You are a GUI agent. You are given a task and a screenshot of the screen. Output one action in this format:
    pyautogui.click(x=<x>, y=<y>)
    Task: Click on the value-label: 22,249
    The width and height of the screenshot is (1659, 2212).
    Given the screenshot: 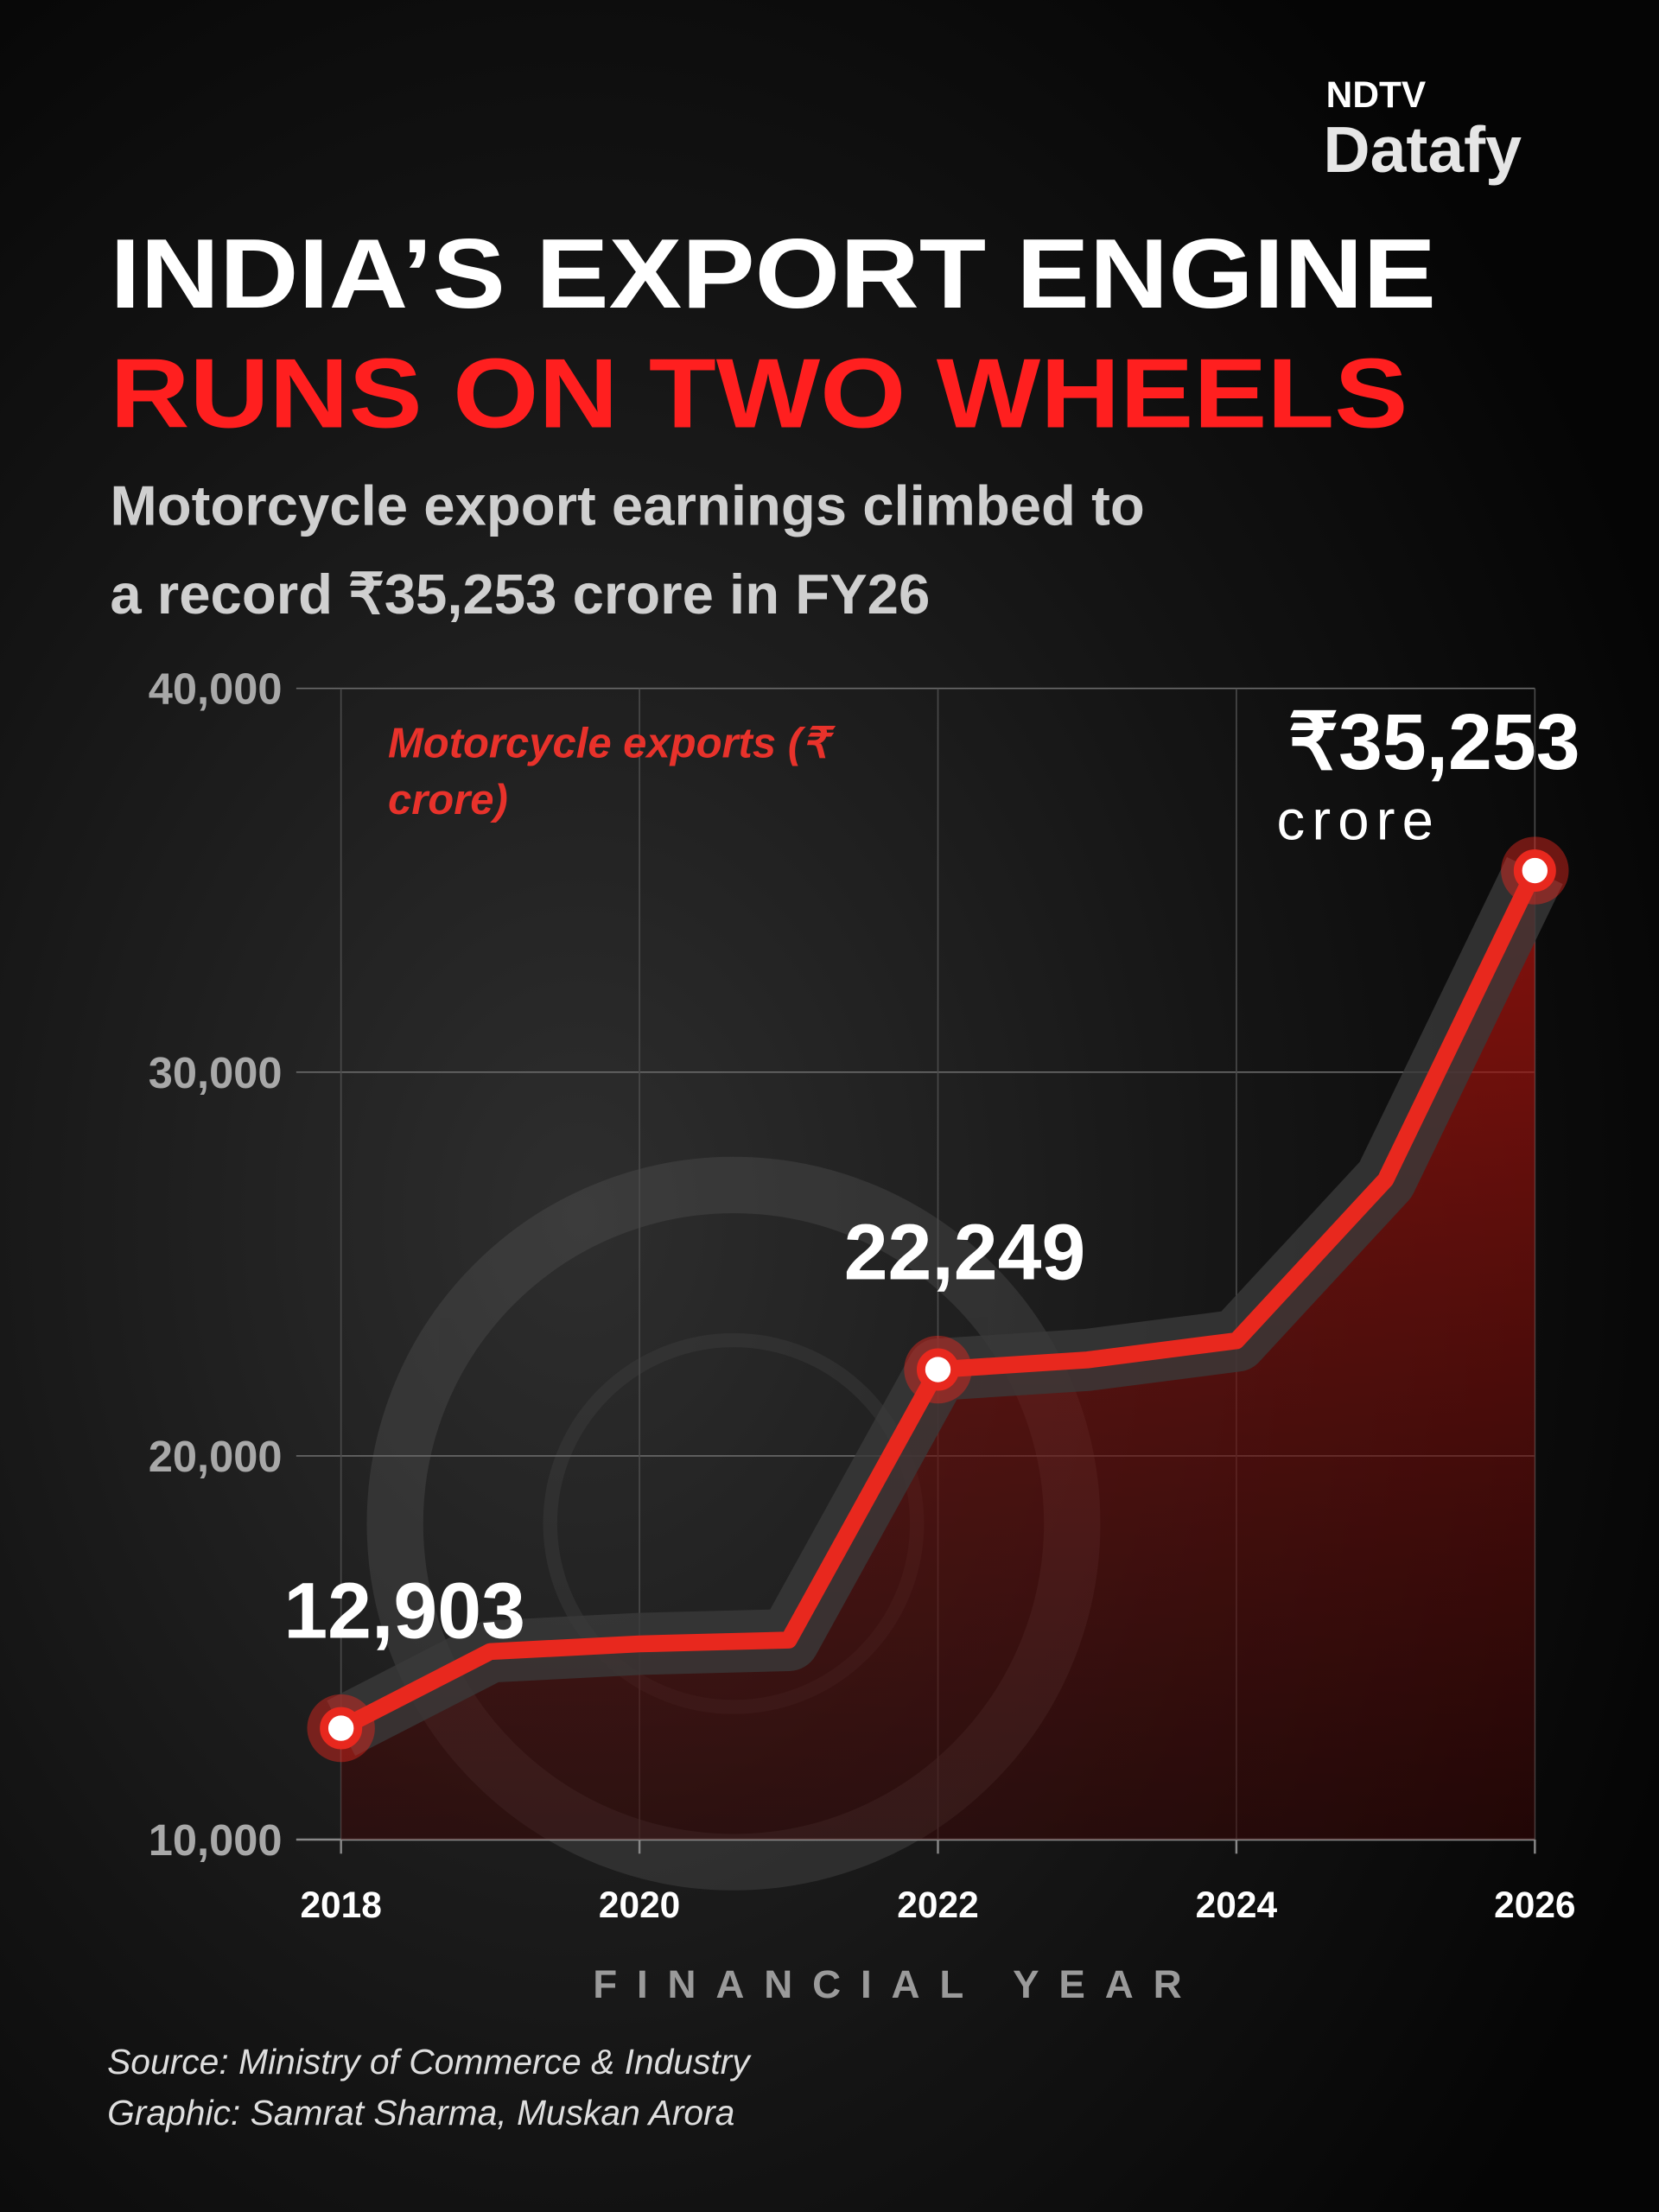 What is the action you would take?
    pyautogui.click(x=965, y=1253)
    